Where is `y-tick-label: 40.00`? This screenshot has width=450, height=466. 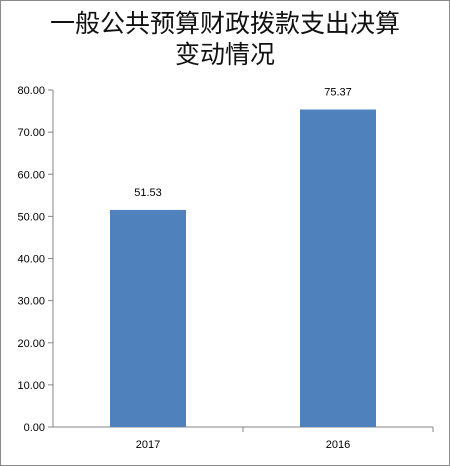 y-tick-label: 40.00 is located at coordinates (31, 260).